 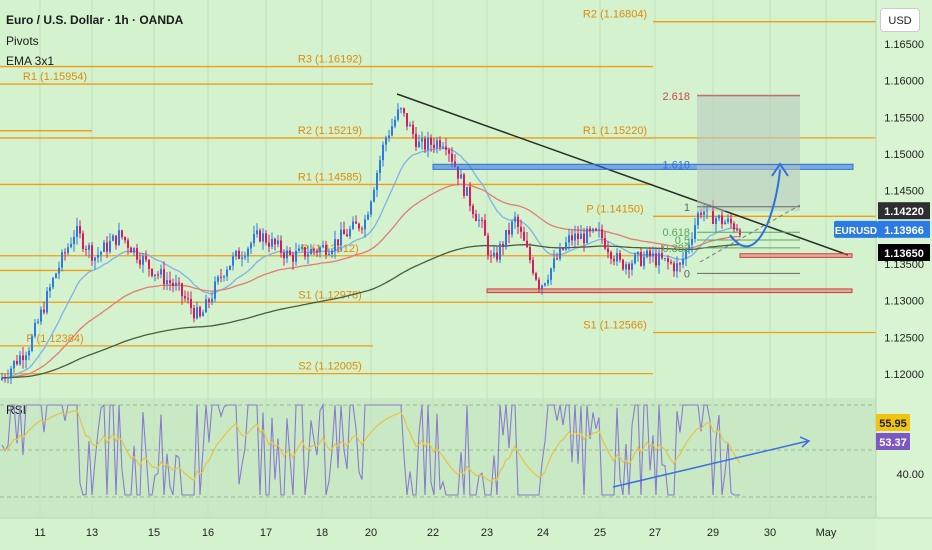 What do you see at coordinates (687, 274) in the screenshot?
I see `fib-label-6: 0` at bounding box center [687, 274].